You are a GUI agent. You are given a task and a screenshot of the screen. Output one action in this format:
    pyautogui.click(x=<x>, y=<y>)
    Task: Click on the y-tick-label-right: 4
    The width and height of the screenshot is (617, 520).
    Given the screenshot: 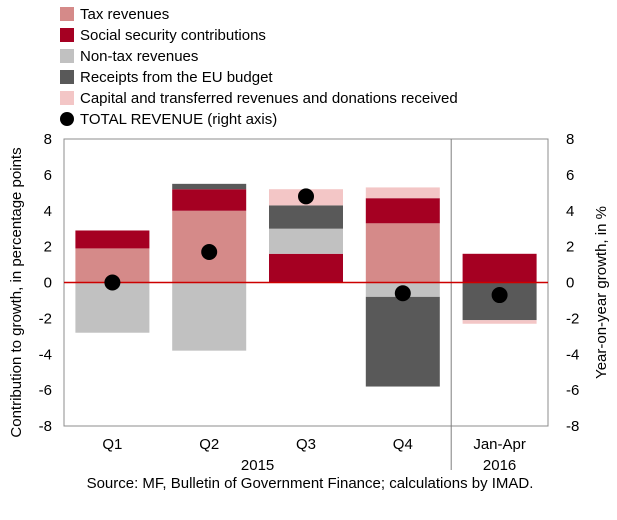 What is the action you would take?
    pyautogui.click(x=570, y=211)
    